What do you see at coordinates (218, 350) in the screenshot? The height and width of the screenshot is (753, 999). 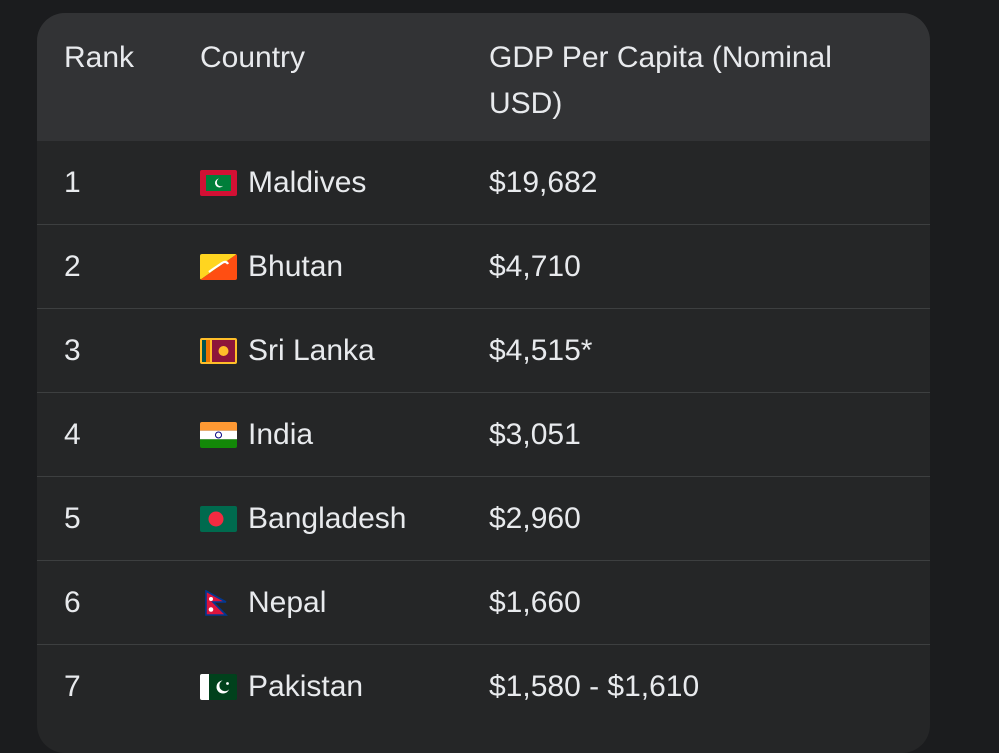 I see `sri-lanka-flag-icon` at bounding box center [218, 350].